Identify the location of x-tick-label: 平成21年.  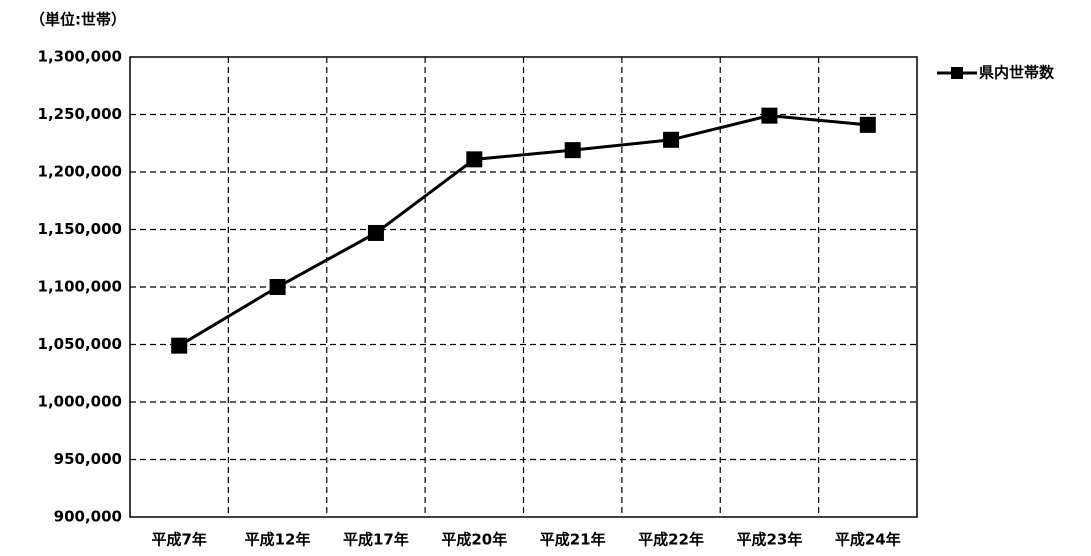
(573, 540).